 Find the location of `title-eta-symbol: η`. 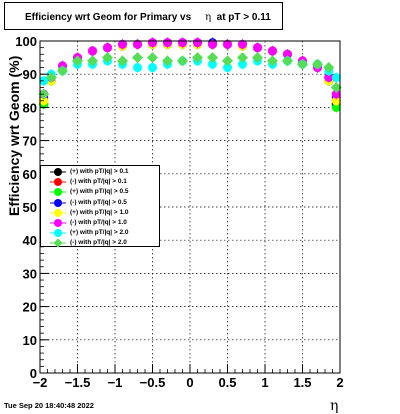

title-eta-symbol: η is located at coordinates (208, 17).